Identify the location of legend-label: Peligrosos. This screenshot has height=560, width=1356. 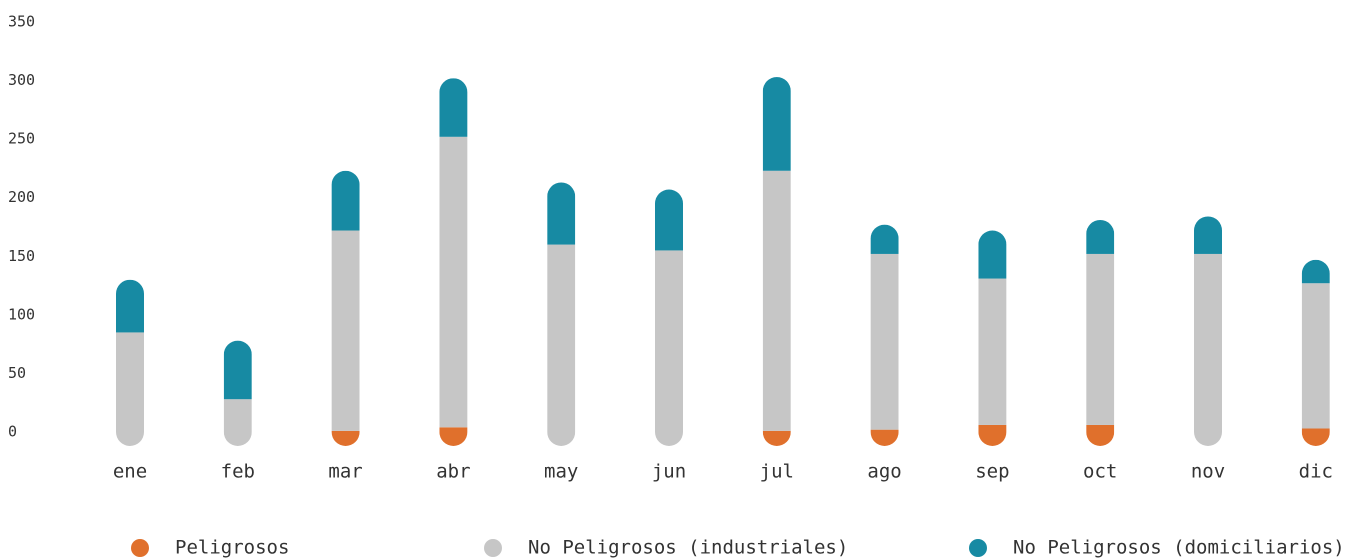
(232, 548).